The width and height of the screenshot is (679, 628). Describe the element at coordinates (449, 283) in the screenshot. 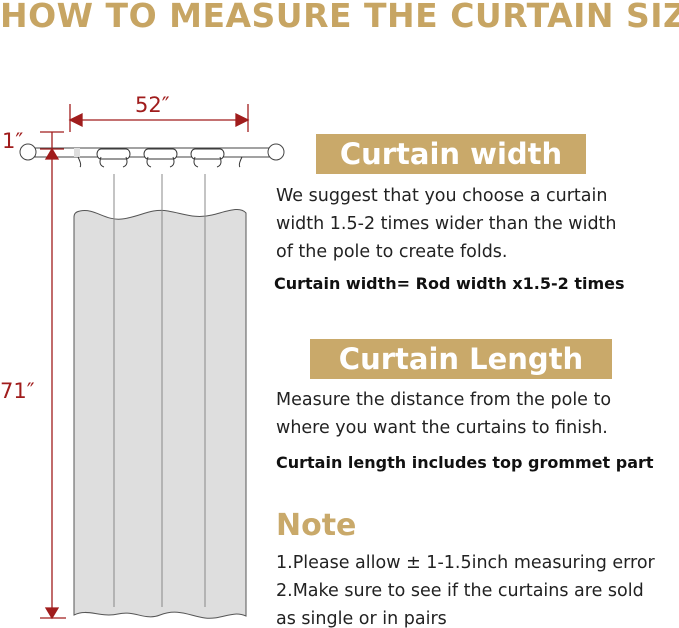

I see `width-formula: Curtain width= Rod width x1.5-2 times` at that location.